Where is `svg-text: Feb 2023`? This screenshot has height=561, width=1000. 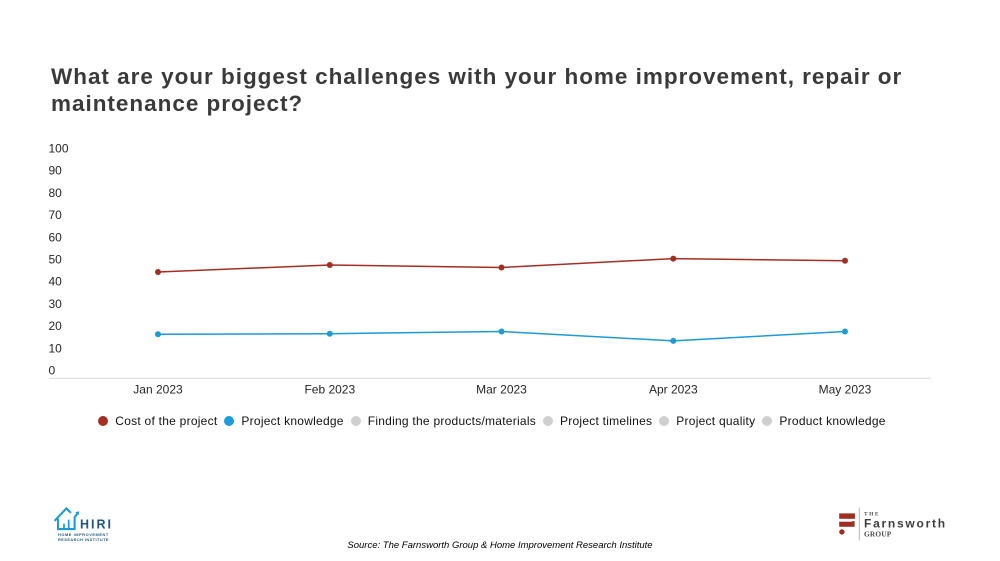 svg-text: Feb 2023 is located at coordinates (329, 390).